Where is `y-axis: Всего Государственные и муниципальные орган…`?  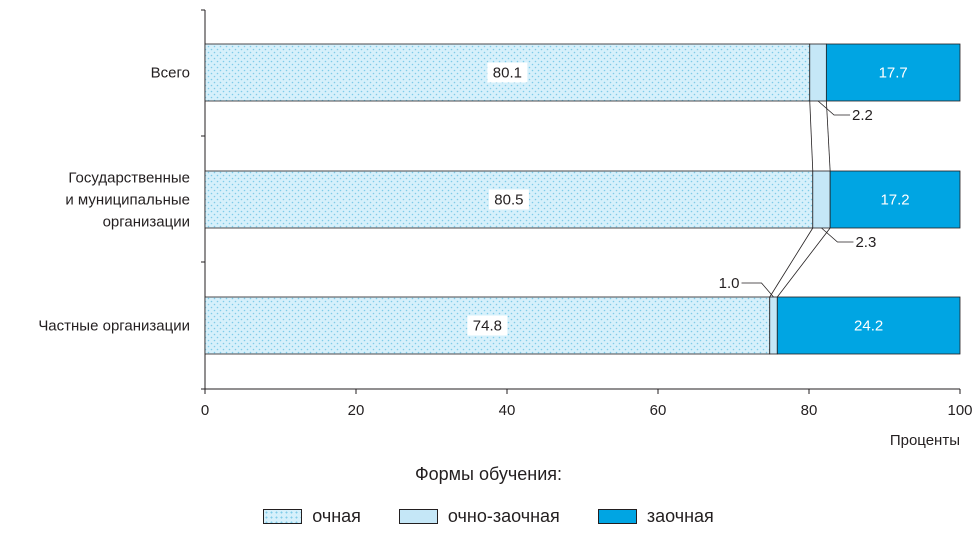 y-axis: Всего Государственные и муниципальные орган… is located at coordinates (122, 199).